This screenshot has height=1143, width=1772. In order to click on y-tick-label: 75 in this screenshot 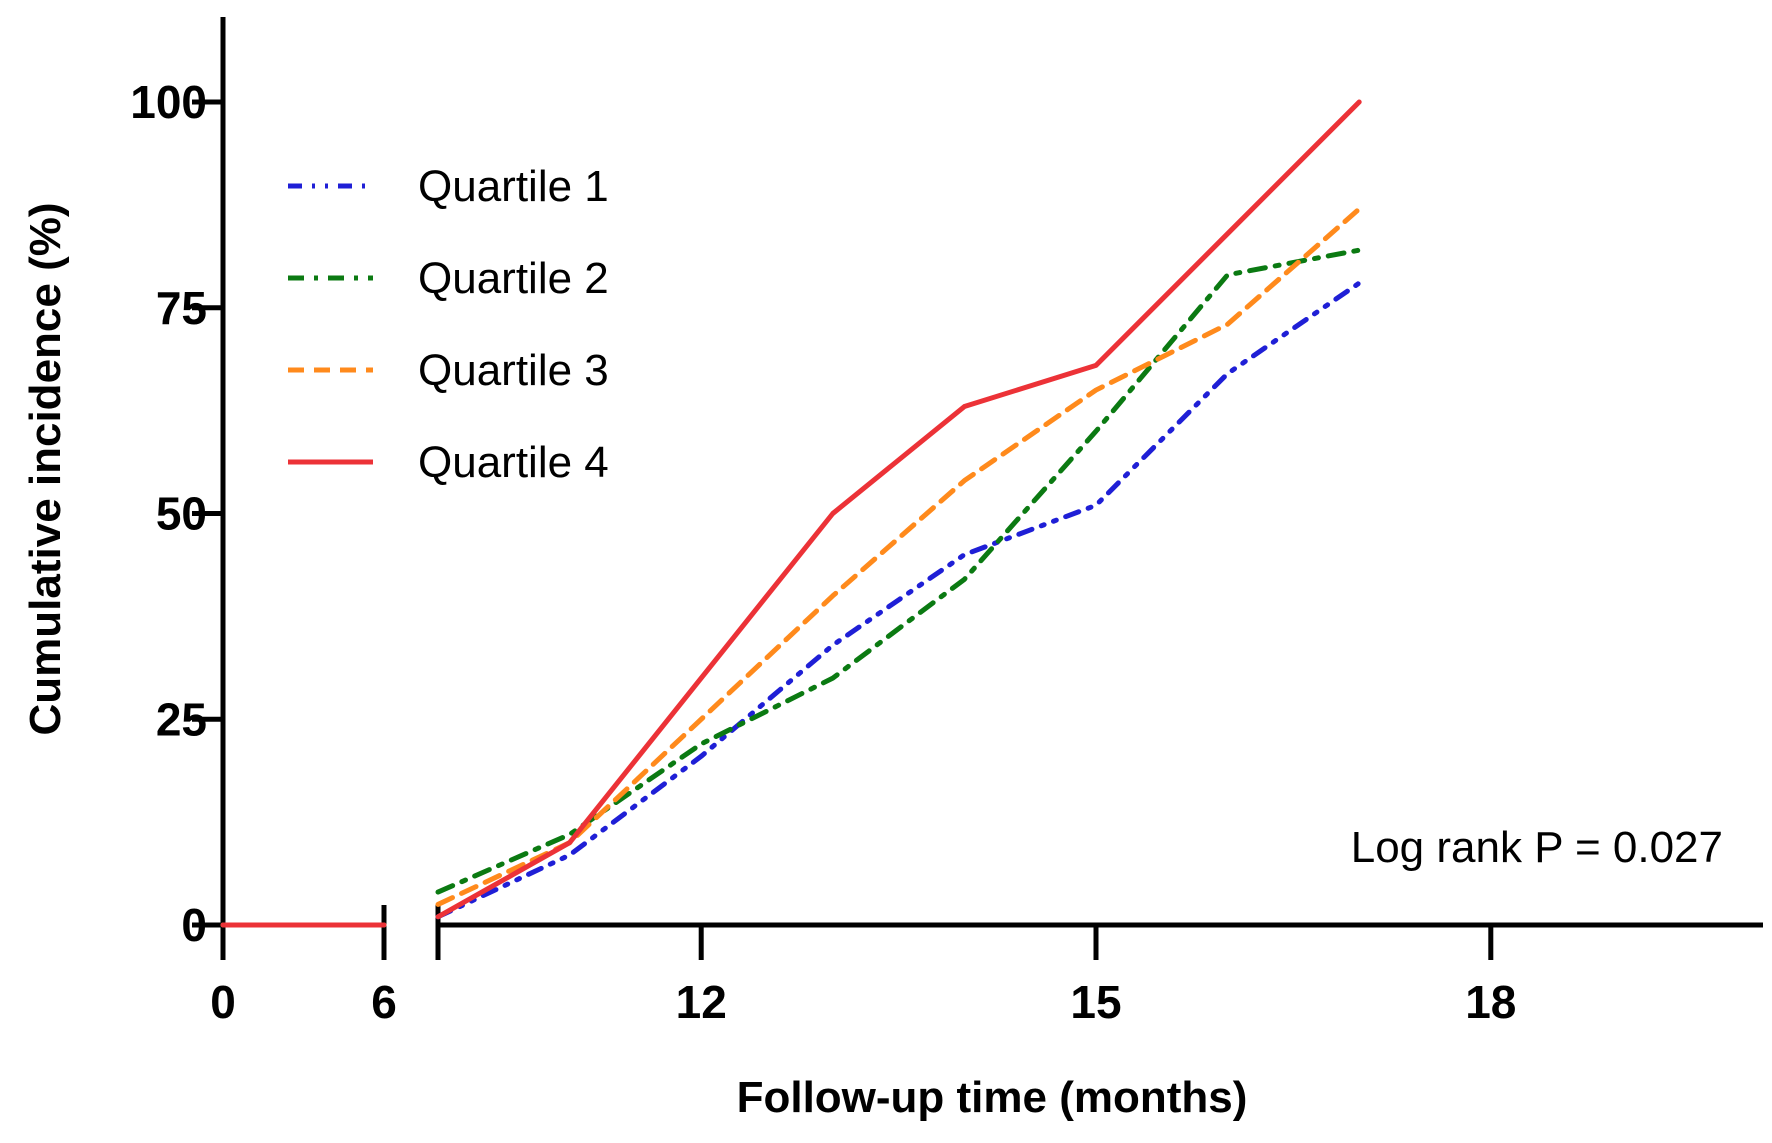, I will do `click(181, 308)`.